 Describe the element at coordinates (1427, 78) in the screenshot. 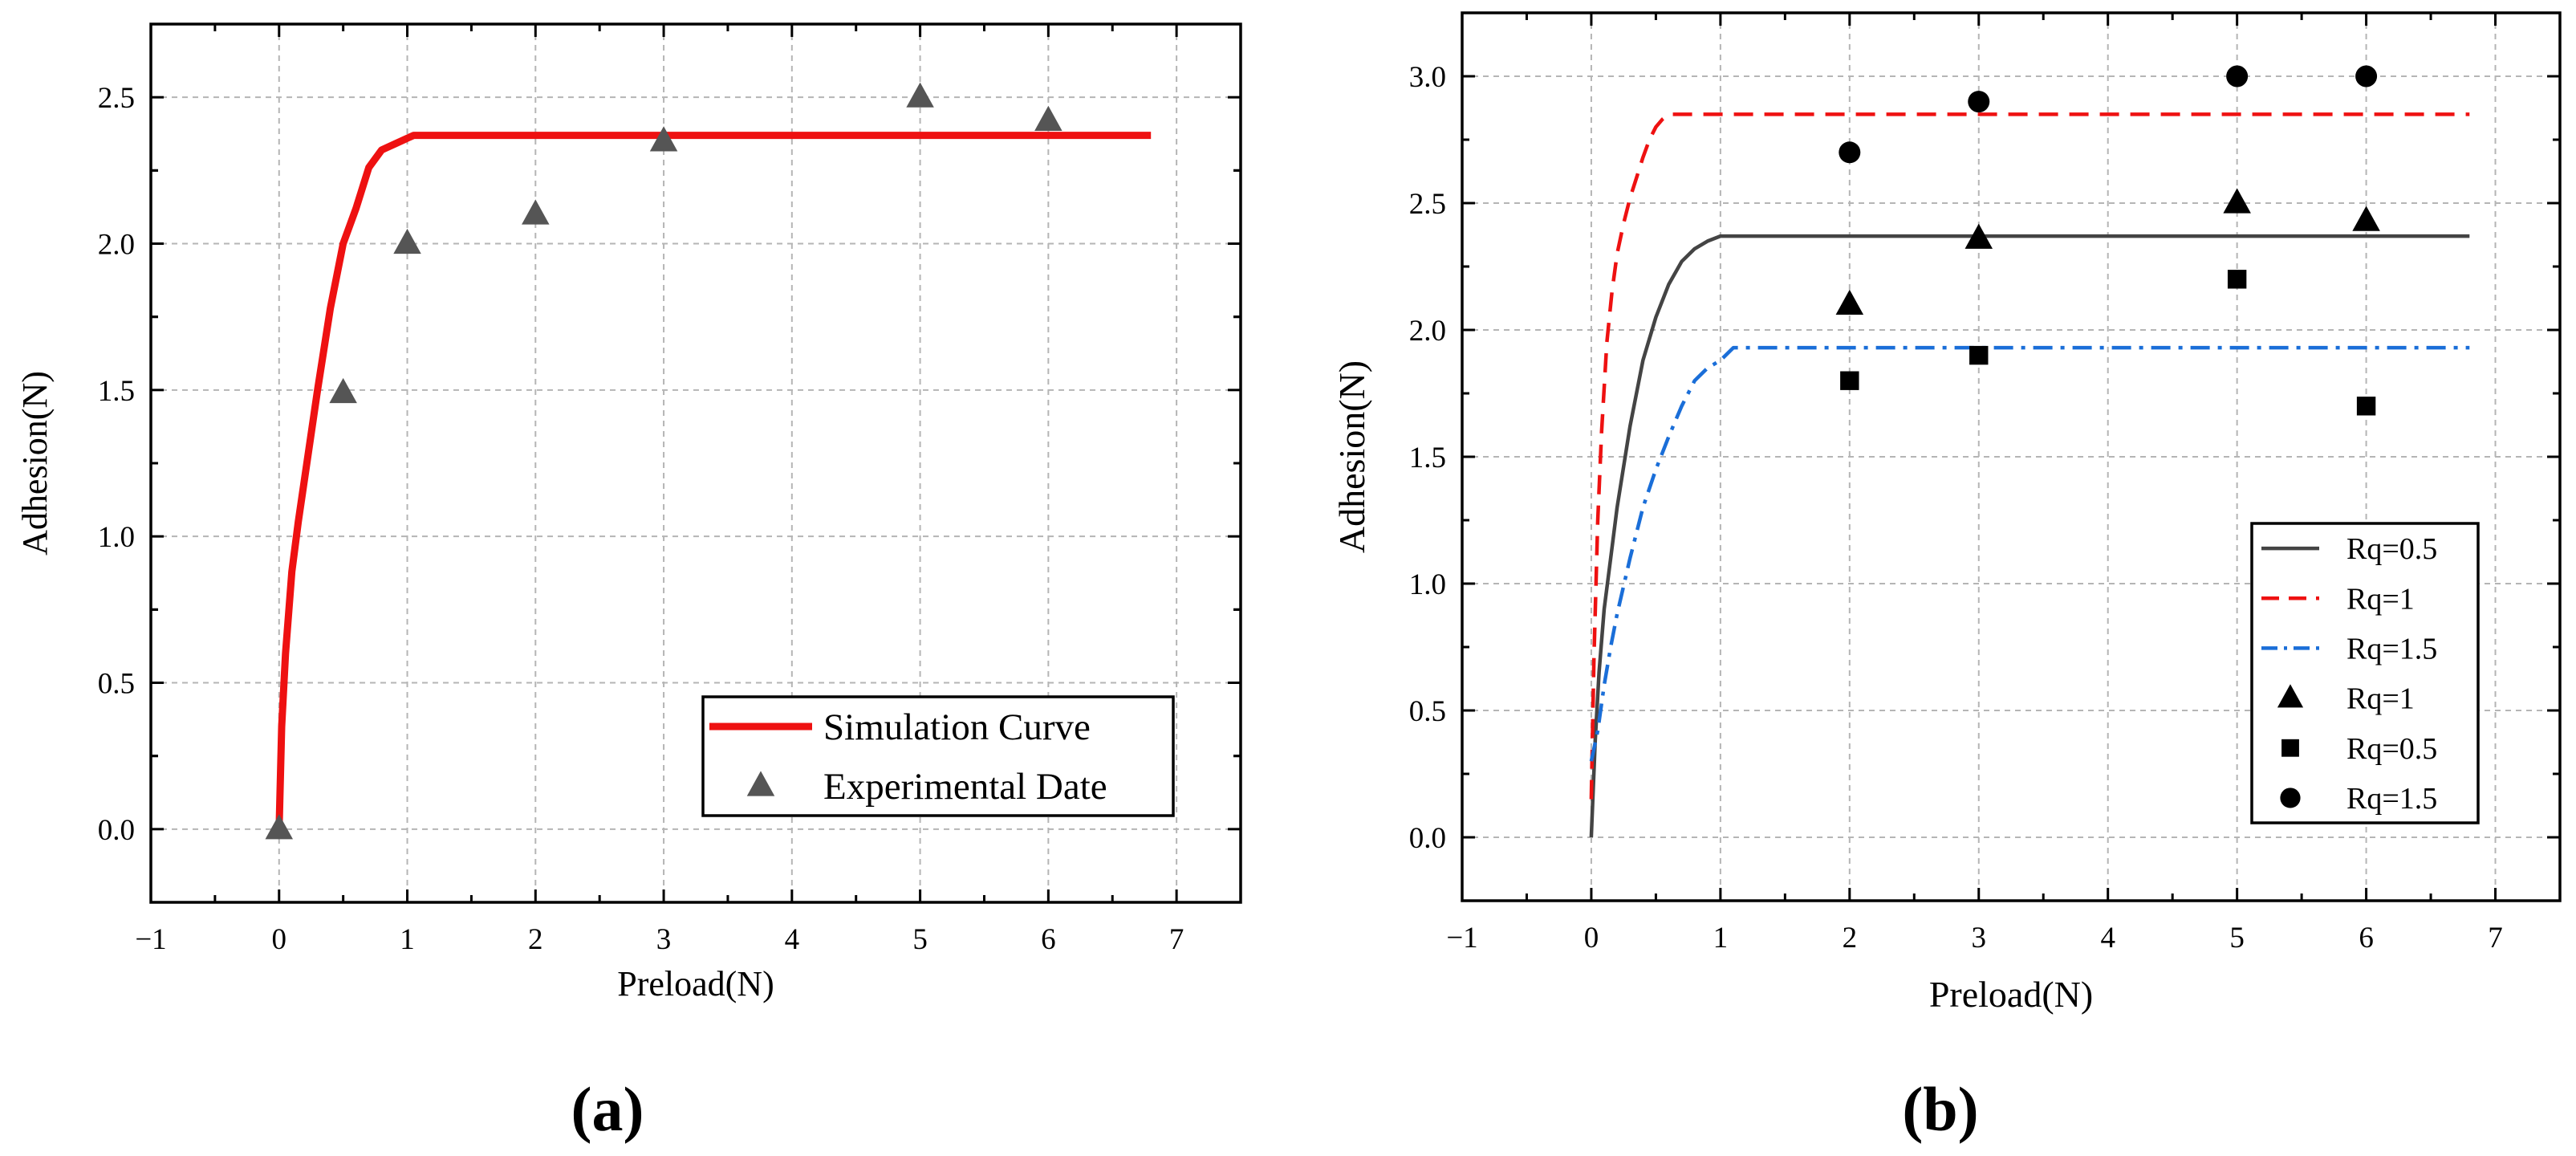

I see `y-tick-label: 3.0` at that location.